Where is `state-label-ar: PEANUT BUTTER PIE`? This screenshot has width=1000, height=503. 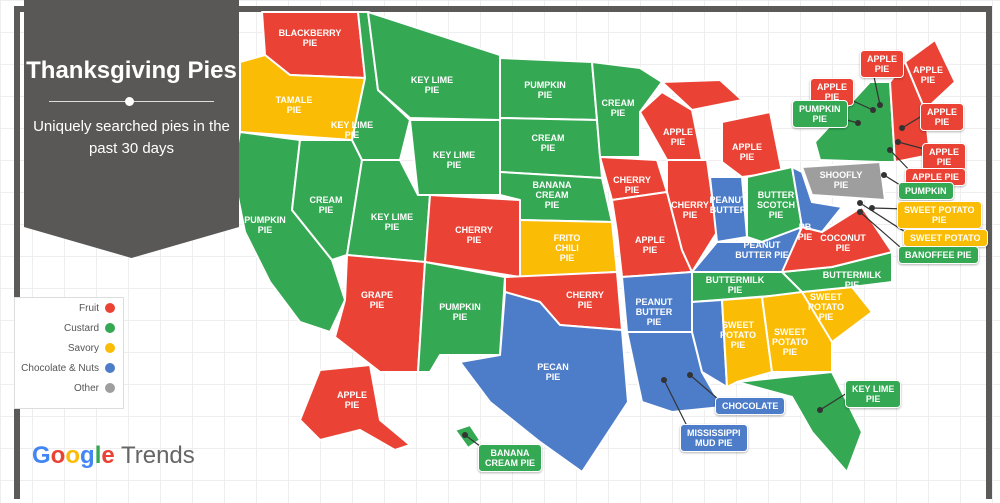
state-label-ar: PEANUT BUTTER PIE is located at coordinates (654, 312).